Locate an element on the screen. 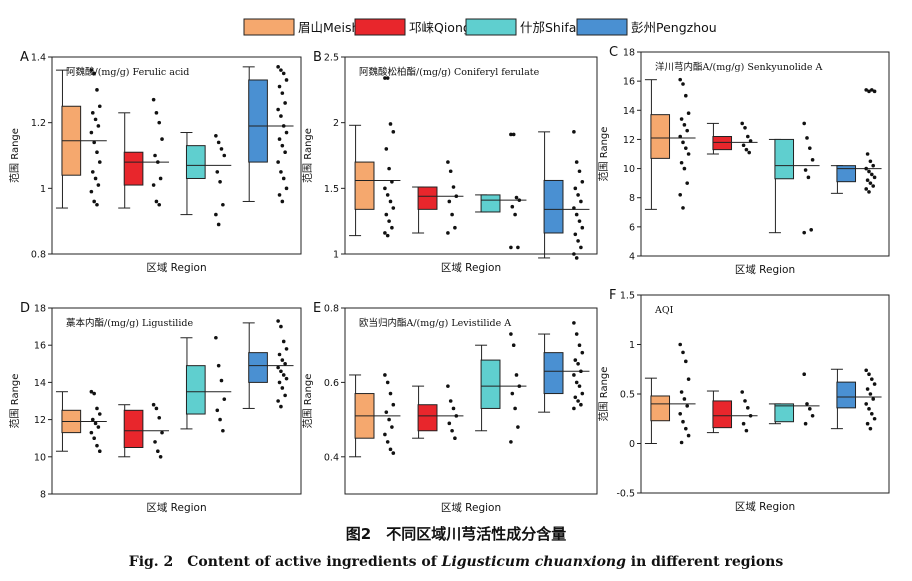 The image size is (912, 581). y-tick-label: 2 is located at coordinates (336, 123).